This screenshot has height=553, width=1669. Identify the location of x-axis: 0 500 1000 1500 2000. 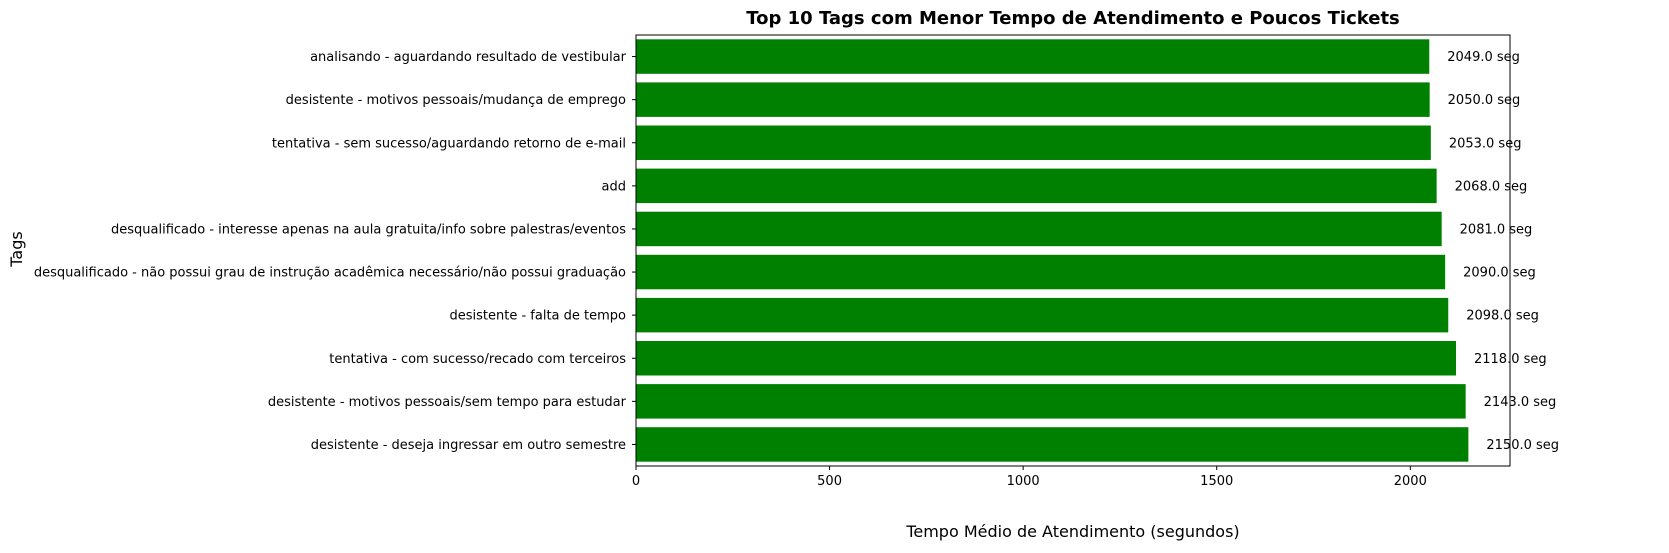
(1029, 477).